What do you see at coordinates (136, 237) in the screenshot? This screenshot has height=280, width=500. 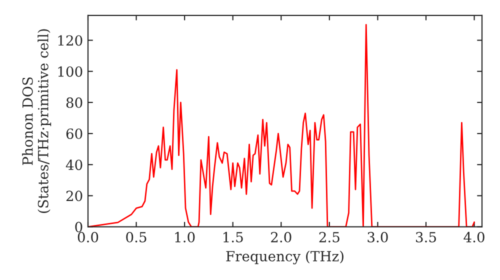 I see `x-tick-label: 0.5` at bounding box center [136, 237].